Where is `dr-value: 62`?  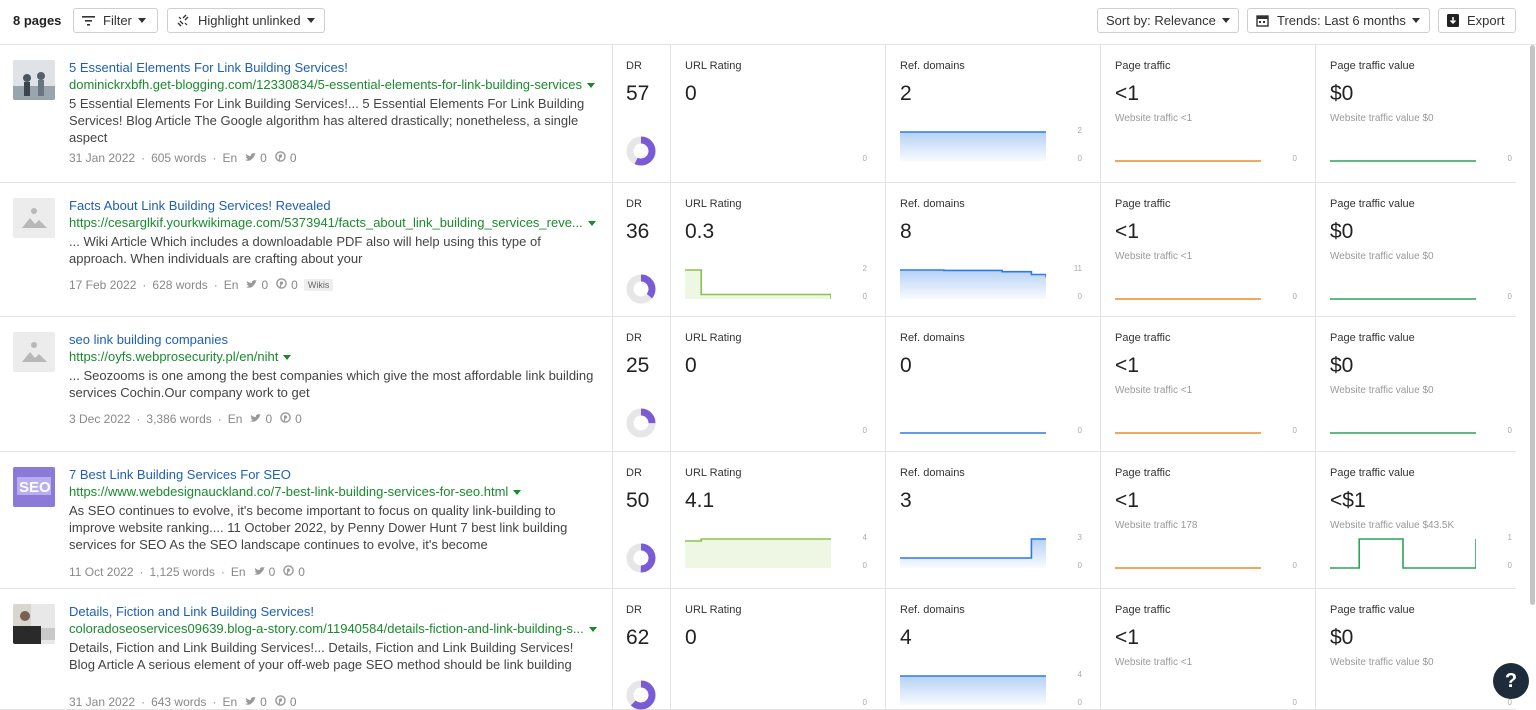
dr-value: 62 is located at coordinates (638, 637).